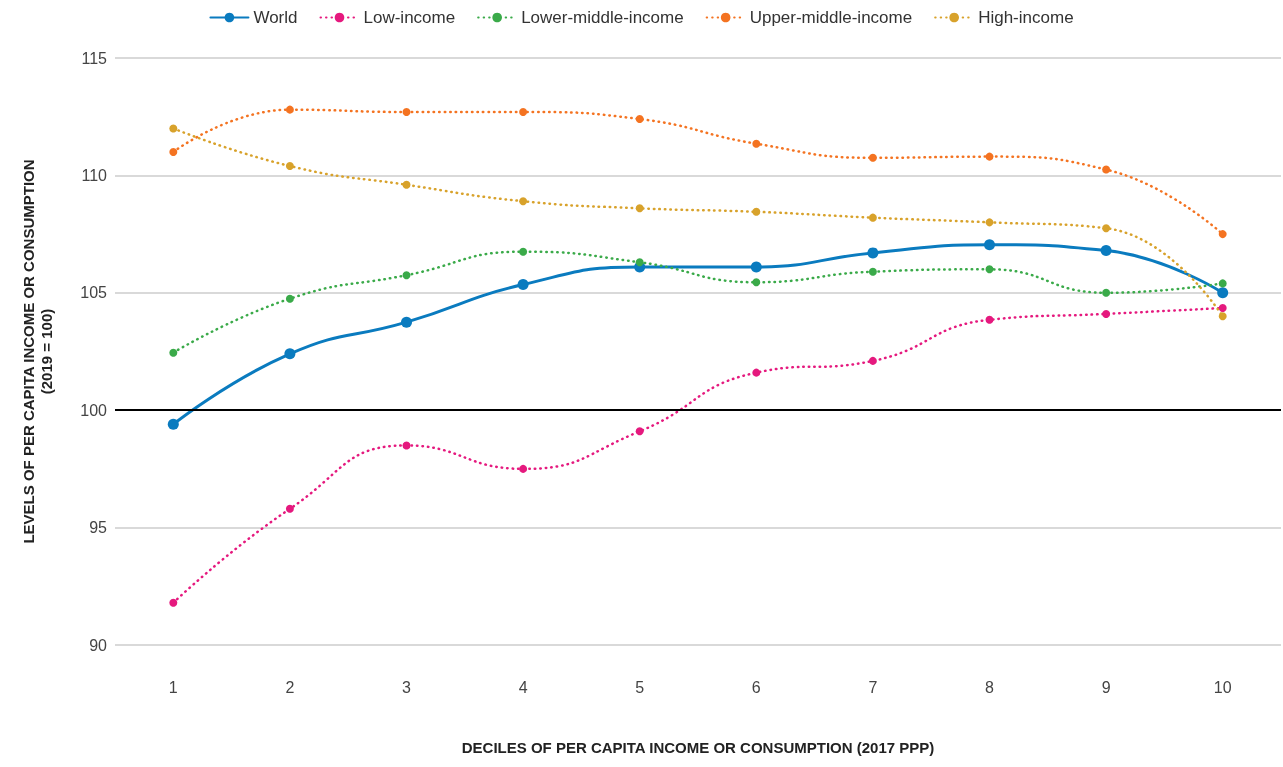 The height and width of the screenshot is (767, 1283). What do you see at coordinates (523, 687) in the screenshot?
I see `x-tick-label: 4` at bounding box center [523, 687].